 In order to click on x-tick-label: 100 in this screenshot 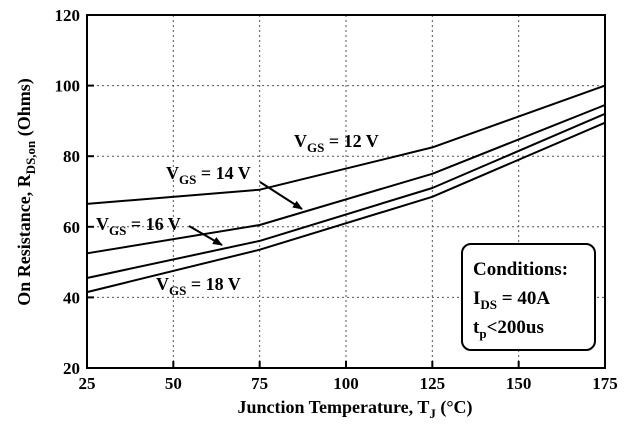, I will do `click(346, 383)`.